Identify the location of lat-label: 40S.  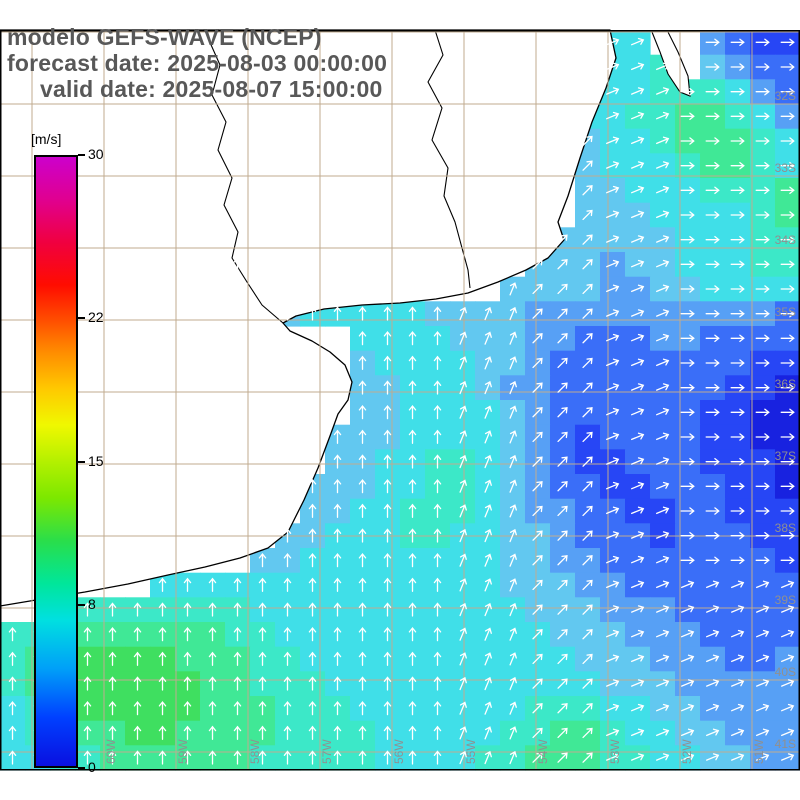
(785, 672).